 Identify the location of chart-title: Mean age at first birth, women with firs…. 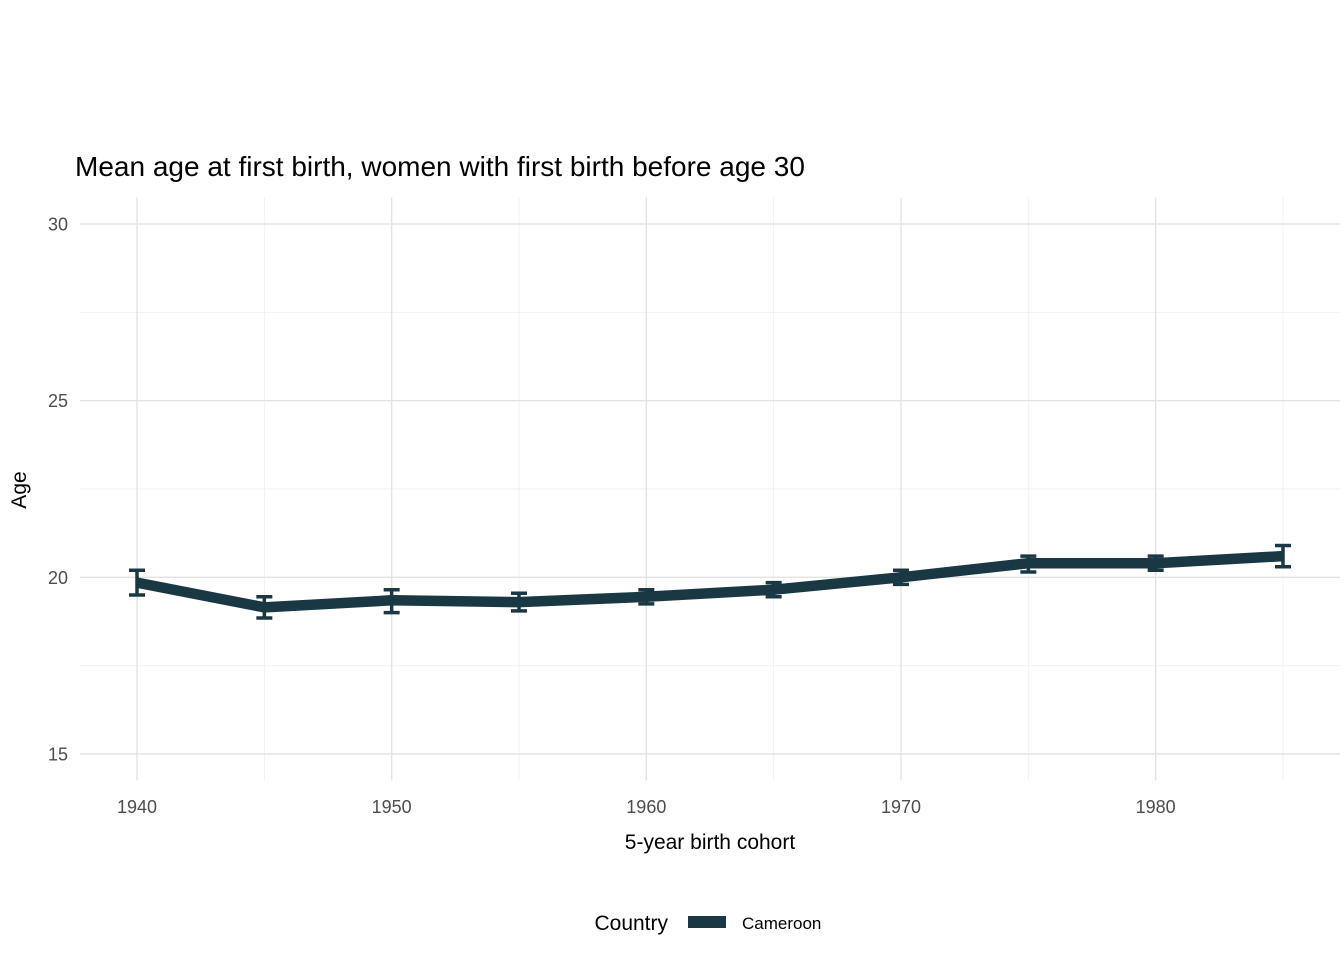
(440, 166).